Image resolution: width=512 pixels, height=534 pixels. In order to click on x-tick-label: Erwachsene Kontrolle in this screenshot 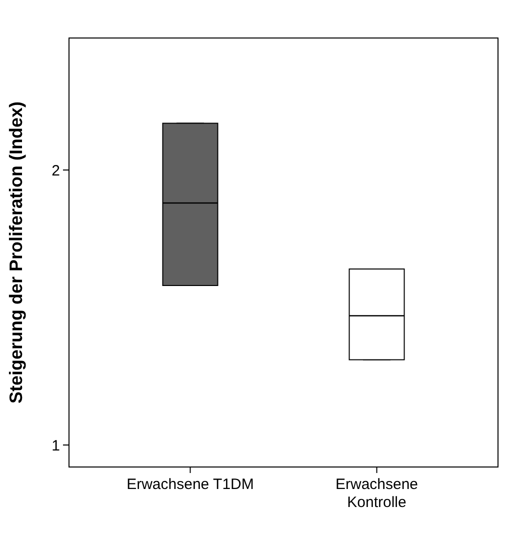, I will do `click(376, 493)`.